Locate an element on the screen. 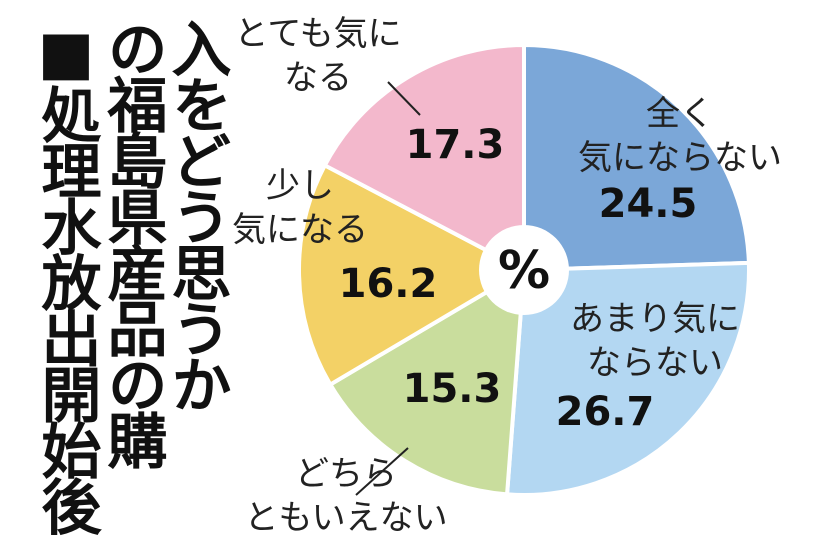  slice-category-label-1-line-1: 全く is located at coordinates (680, 114).